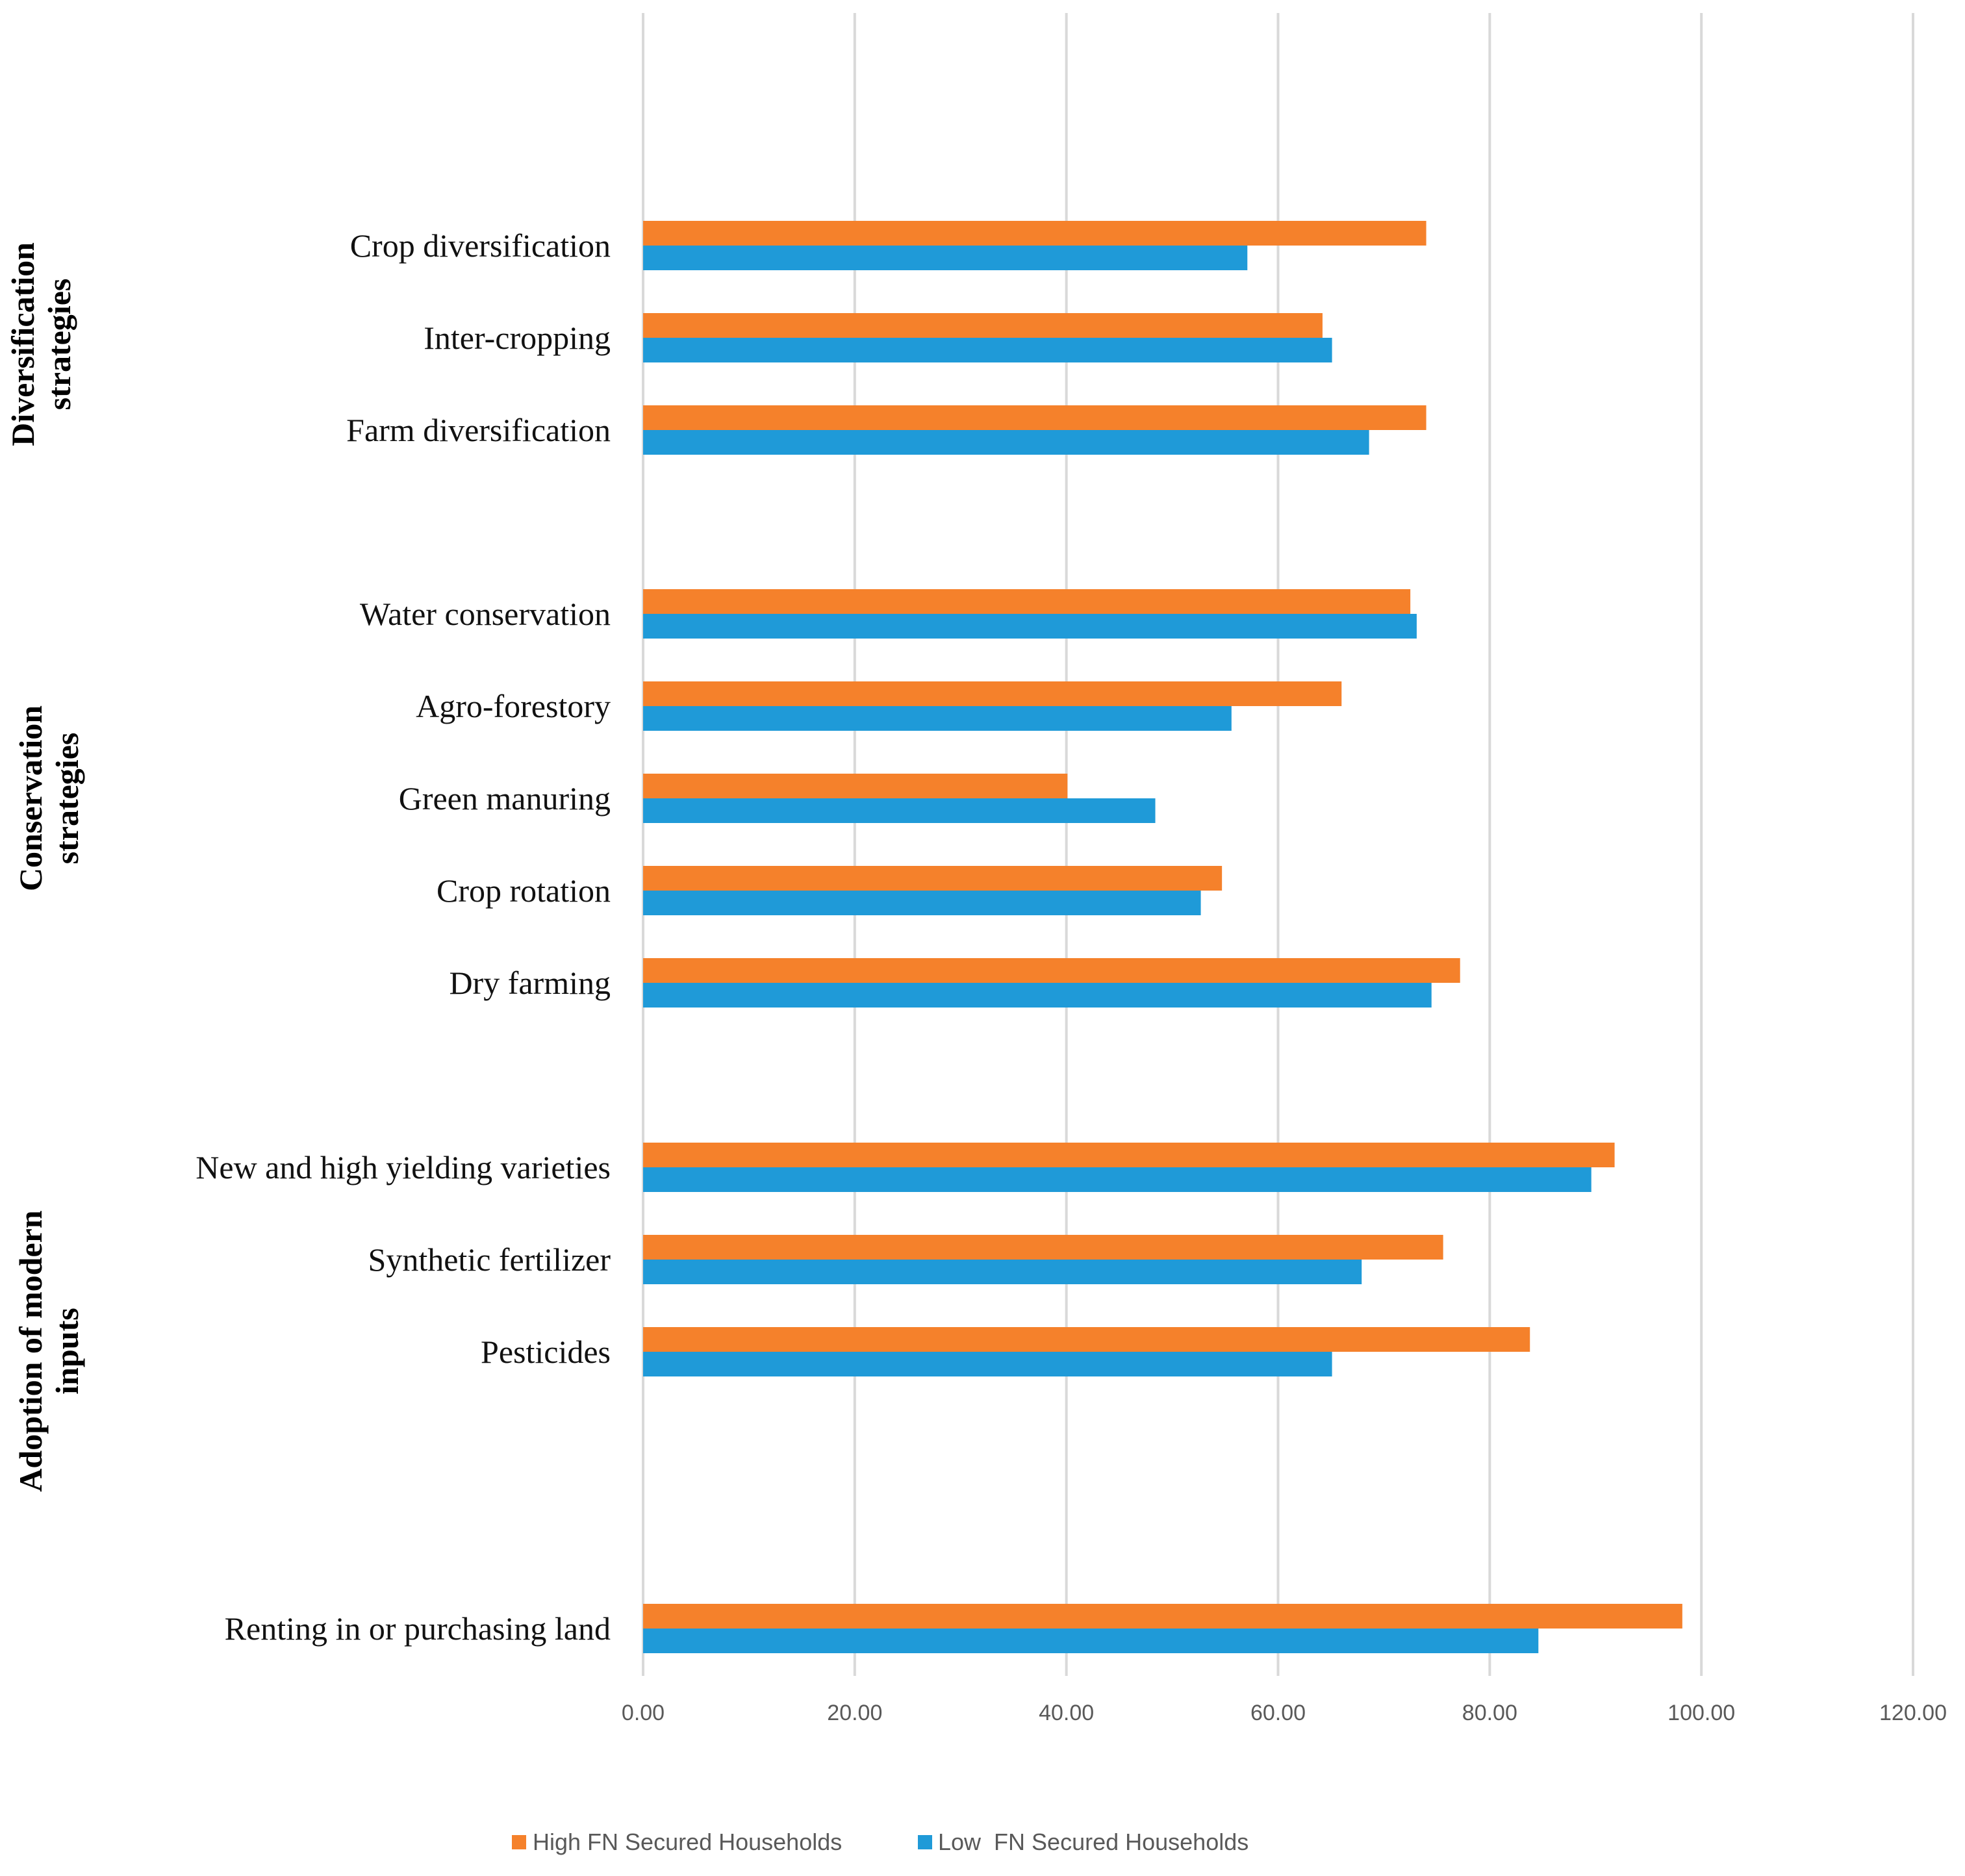  What do you see at coordinates (48, 1351) in the screenshot?
I see `group-label-adoption-of-modern-inputs: Adoption of moderninputs` at bounding box center [48, 1351].